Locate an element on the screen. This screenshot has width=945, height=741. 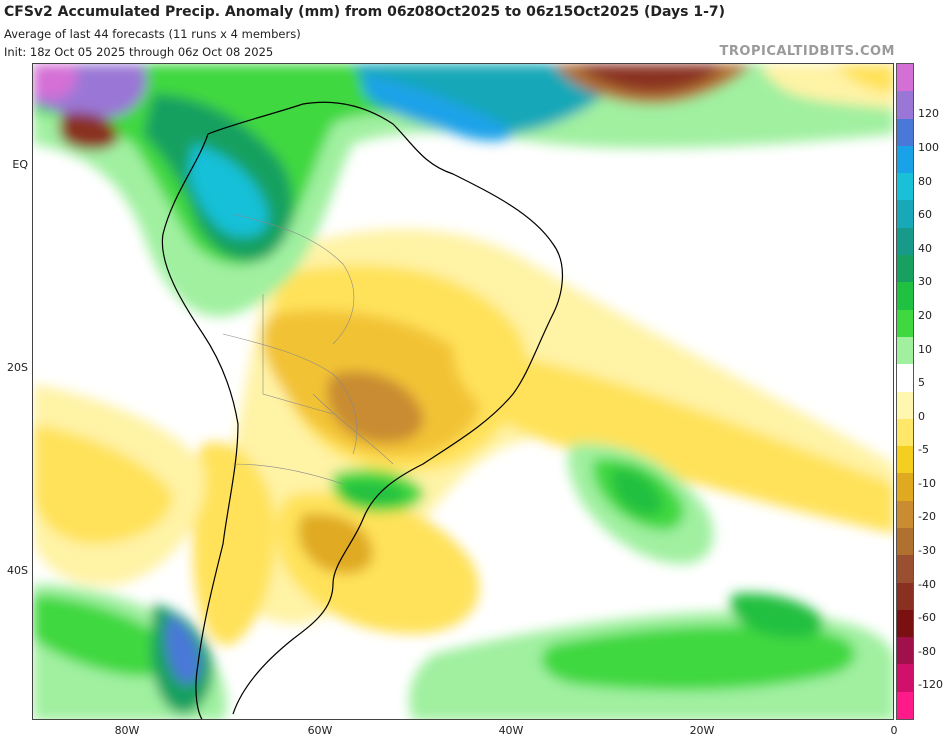
lon-label-20w: 20W is located at coordinates (702, 730).